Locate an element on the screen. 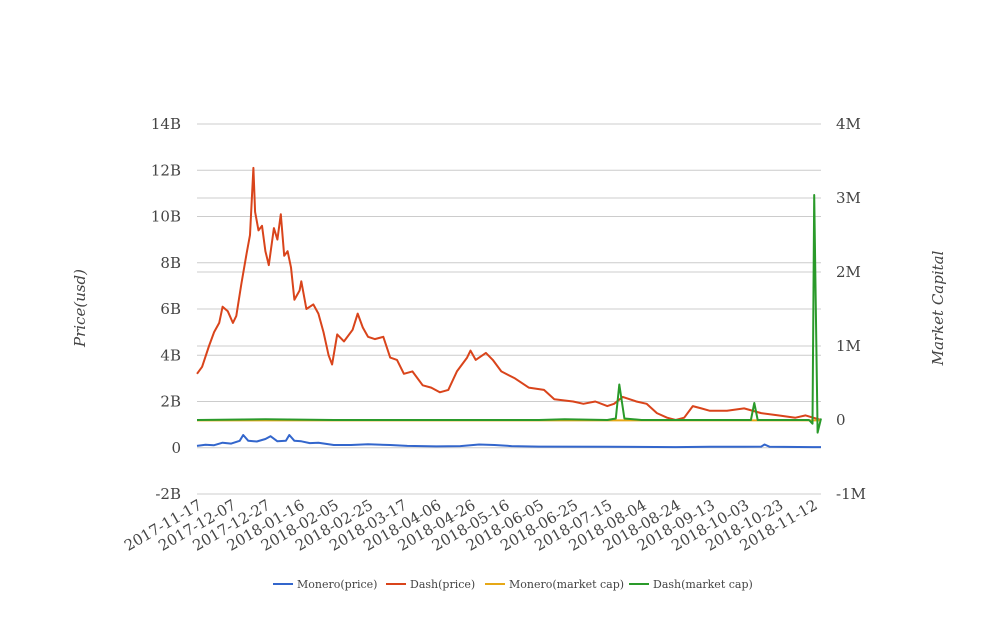 Image resolution: width=1008 pixels, height=620 pixels. legend-label: Monero(market cap) is located at coordinates (566, 584).